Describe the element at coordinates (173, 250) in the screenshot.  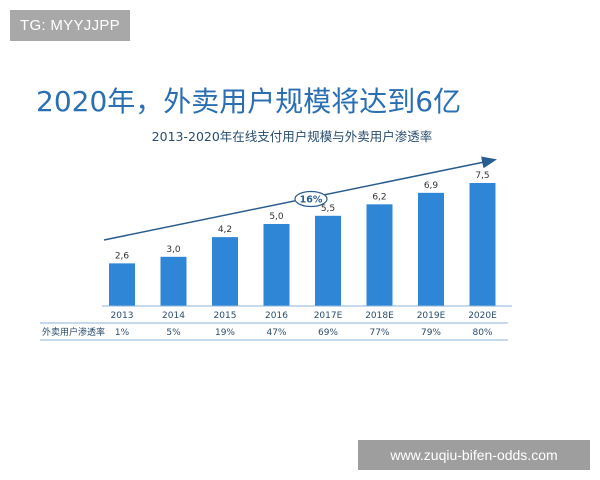
I see `value-label-2014: 3,0` at that location.